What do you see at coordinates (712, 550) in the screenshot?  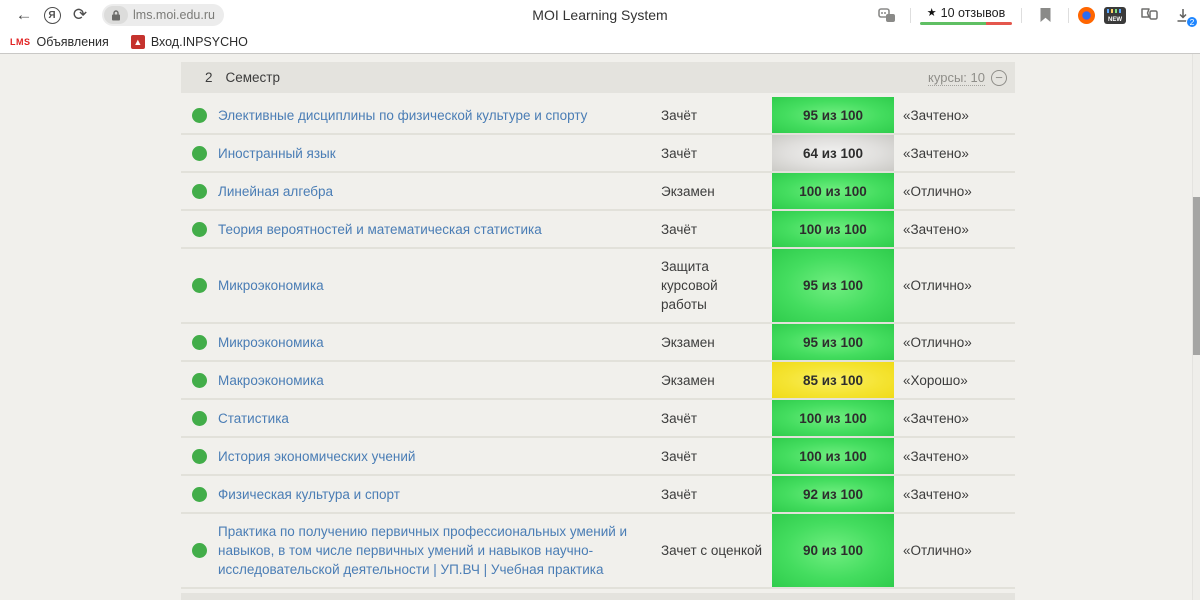 I see `control-type: Зачет с оценкой` at bounding box center [712, 550].